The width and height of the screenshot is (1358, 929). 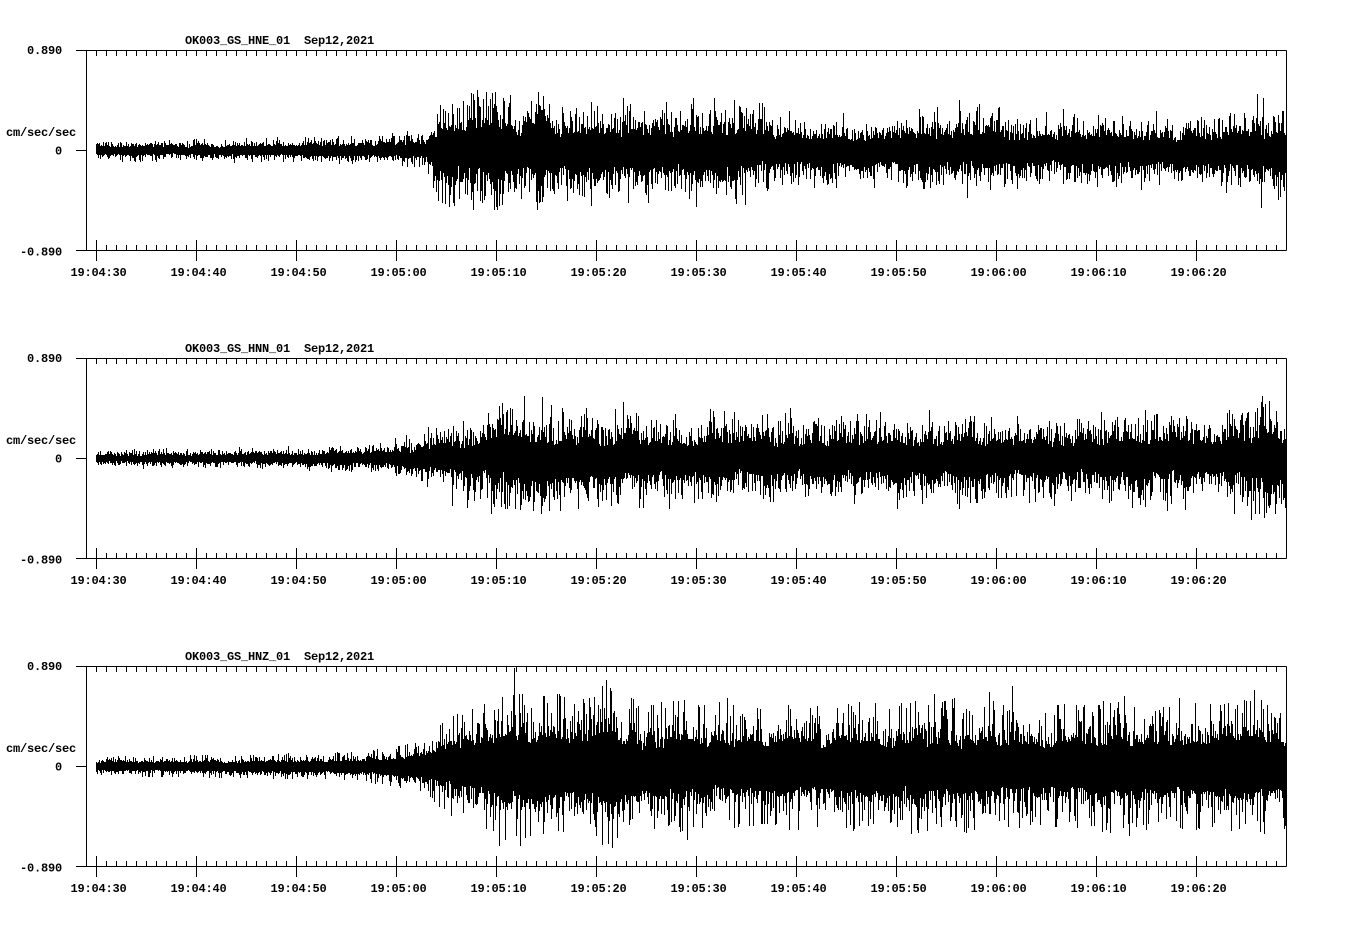 What do you see at coordinates (279, 349) in the screenshot?
I see `svg-text: OK003_GS_HNN_01 Sep12,2021` at bounding box center [279, 349].